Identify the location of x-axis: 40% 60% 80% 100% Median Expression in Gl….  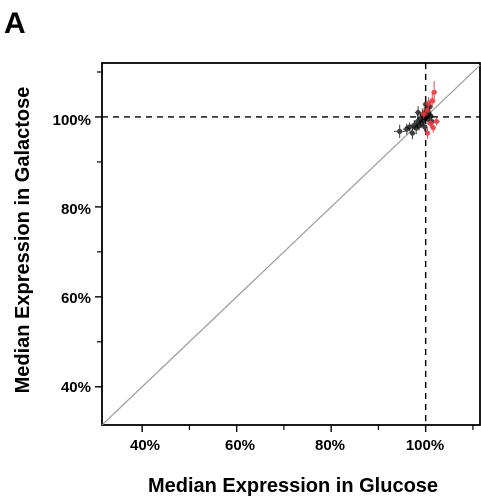
(302, 461).